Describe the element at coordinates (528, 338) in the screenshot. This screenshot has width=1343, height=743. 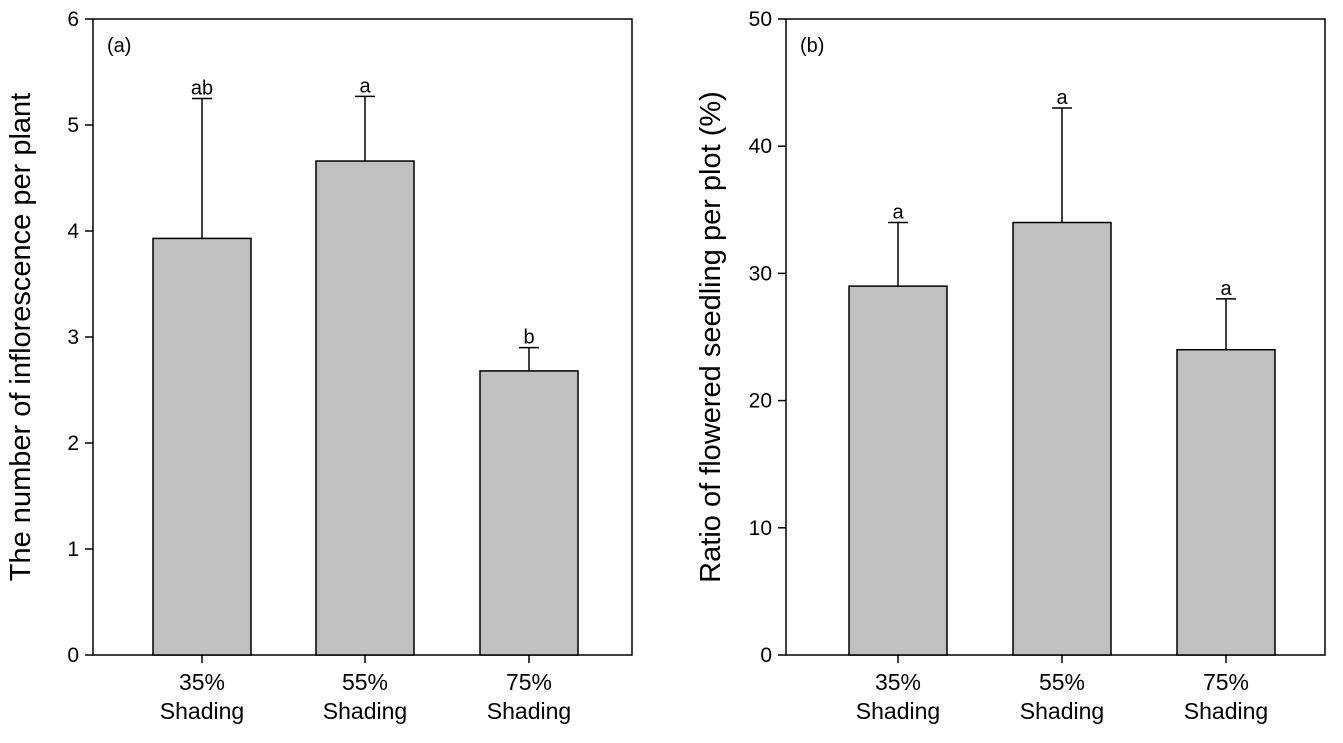
I see `significance-label: b` at that location.